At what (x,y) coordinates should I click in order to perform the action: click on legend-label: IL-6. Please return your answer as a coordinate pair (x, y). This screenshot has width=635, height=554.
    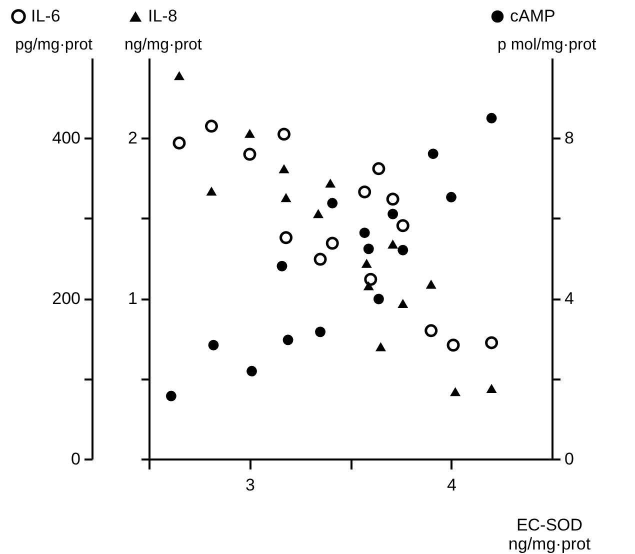
    Looking at the image, I should click on (45, 16).